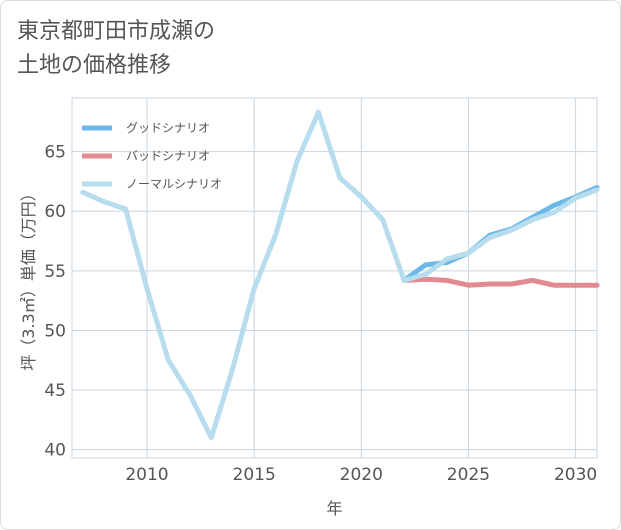  What do you see at coordinates (55, 212) in the screenshot?
I see `y-tick-label: 60` at bounding box center [55, 212].